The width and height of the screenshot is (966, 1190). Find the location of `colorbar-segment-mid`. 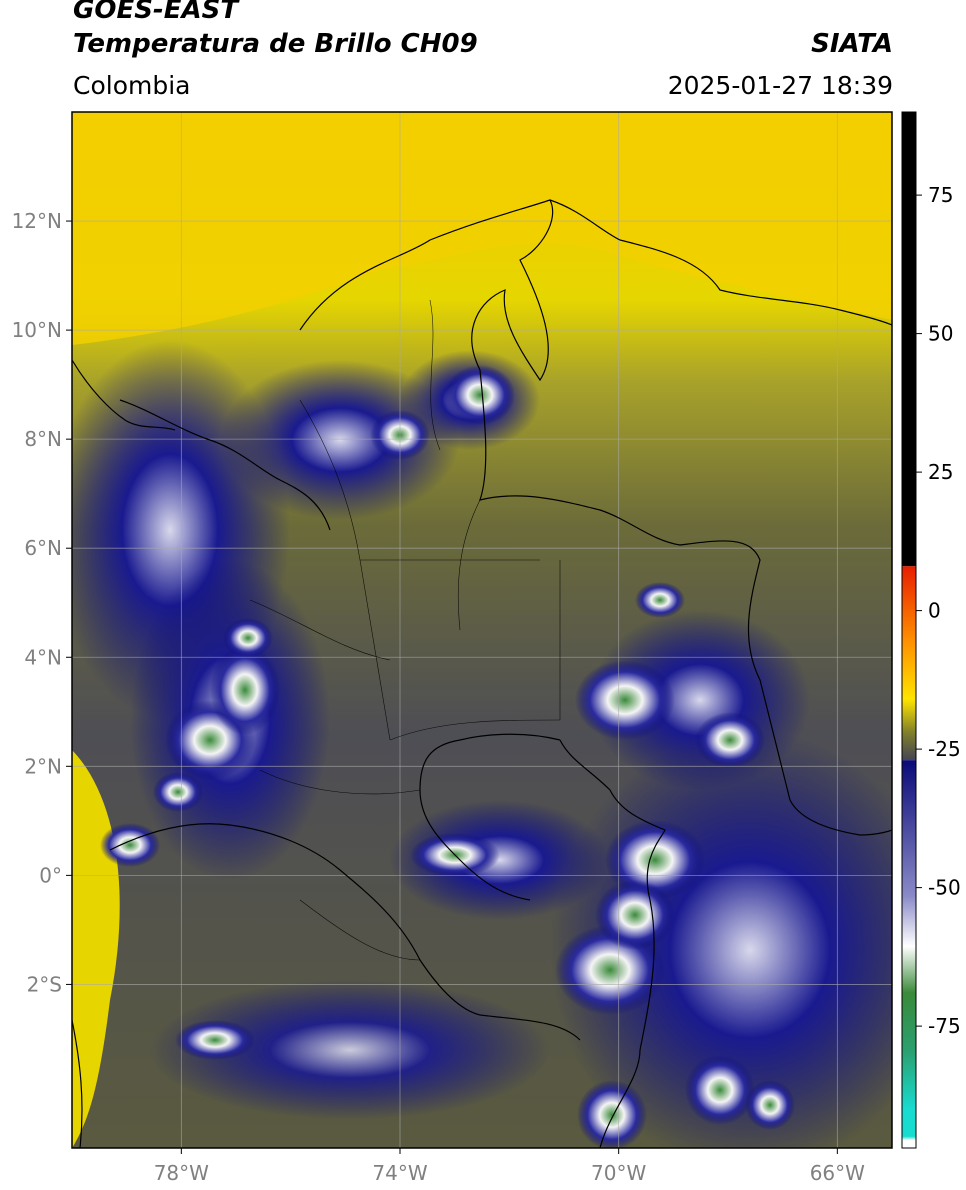

colorbar-segment-mid is located at coordinates (909, 746).